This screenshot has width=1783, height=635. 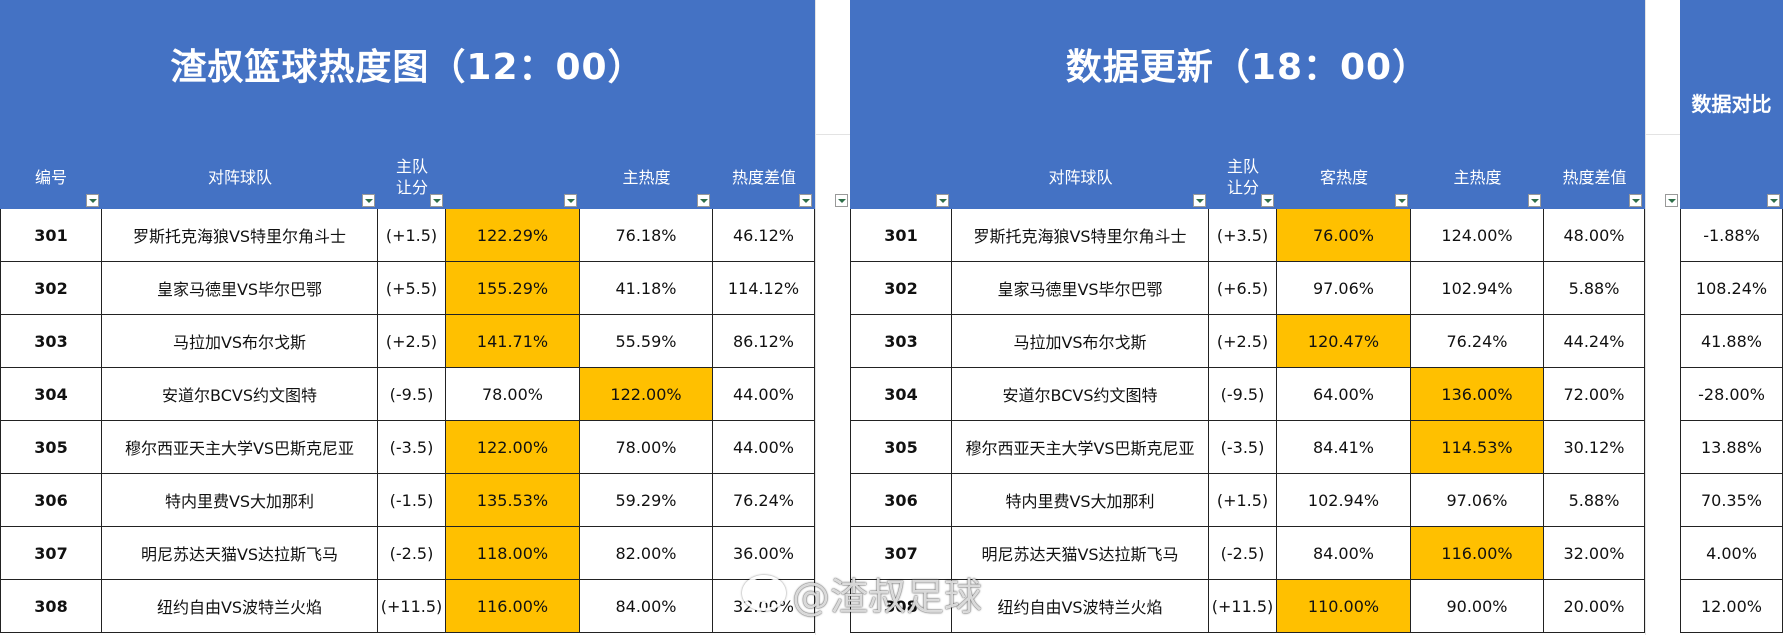 I want to click on cell-diff: 44.24%, so click(x=1594, y=341).